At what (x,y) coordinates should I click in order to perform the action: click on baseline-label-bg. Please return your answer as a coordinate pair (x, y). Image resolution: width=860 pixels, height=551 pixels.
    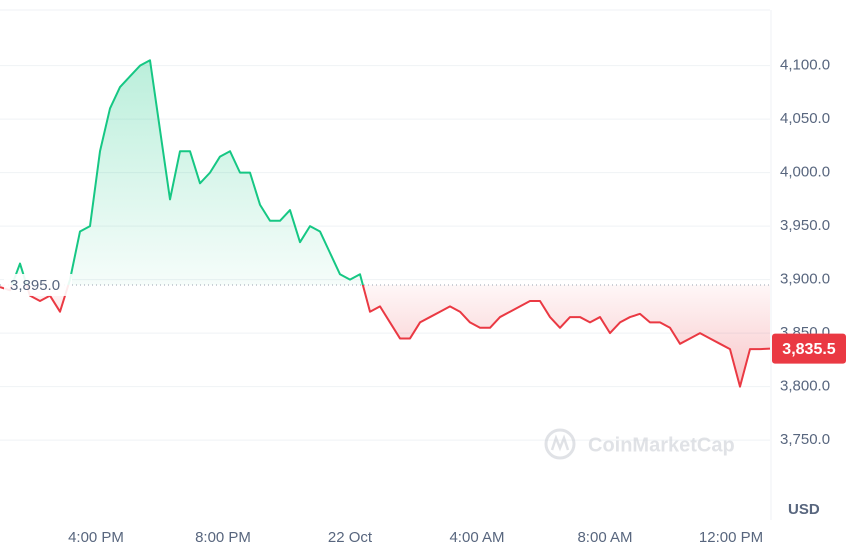
    Looking at the image, I should click on (38, 284).